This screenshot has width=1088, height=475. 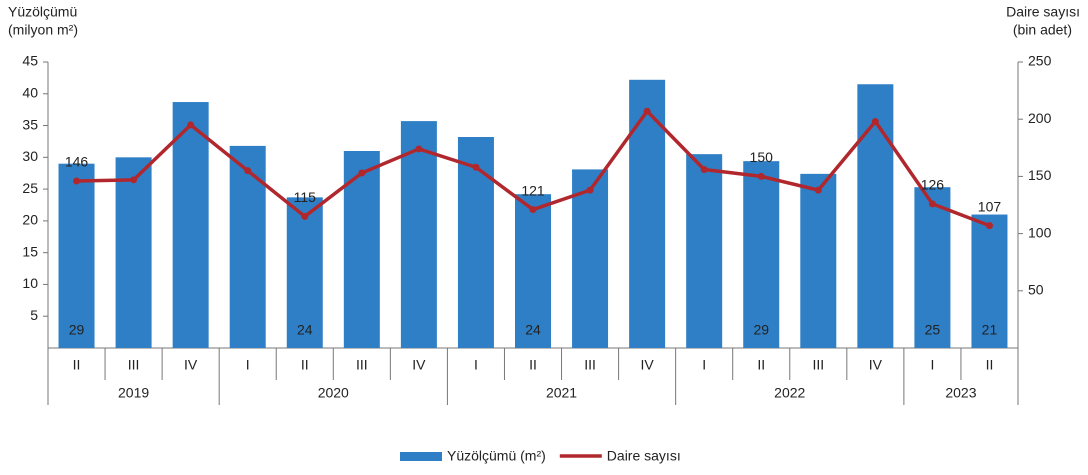 I want to click on year-label: 2022, so click(x=789, y=393).